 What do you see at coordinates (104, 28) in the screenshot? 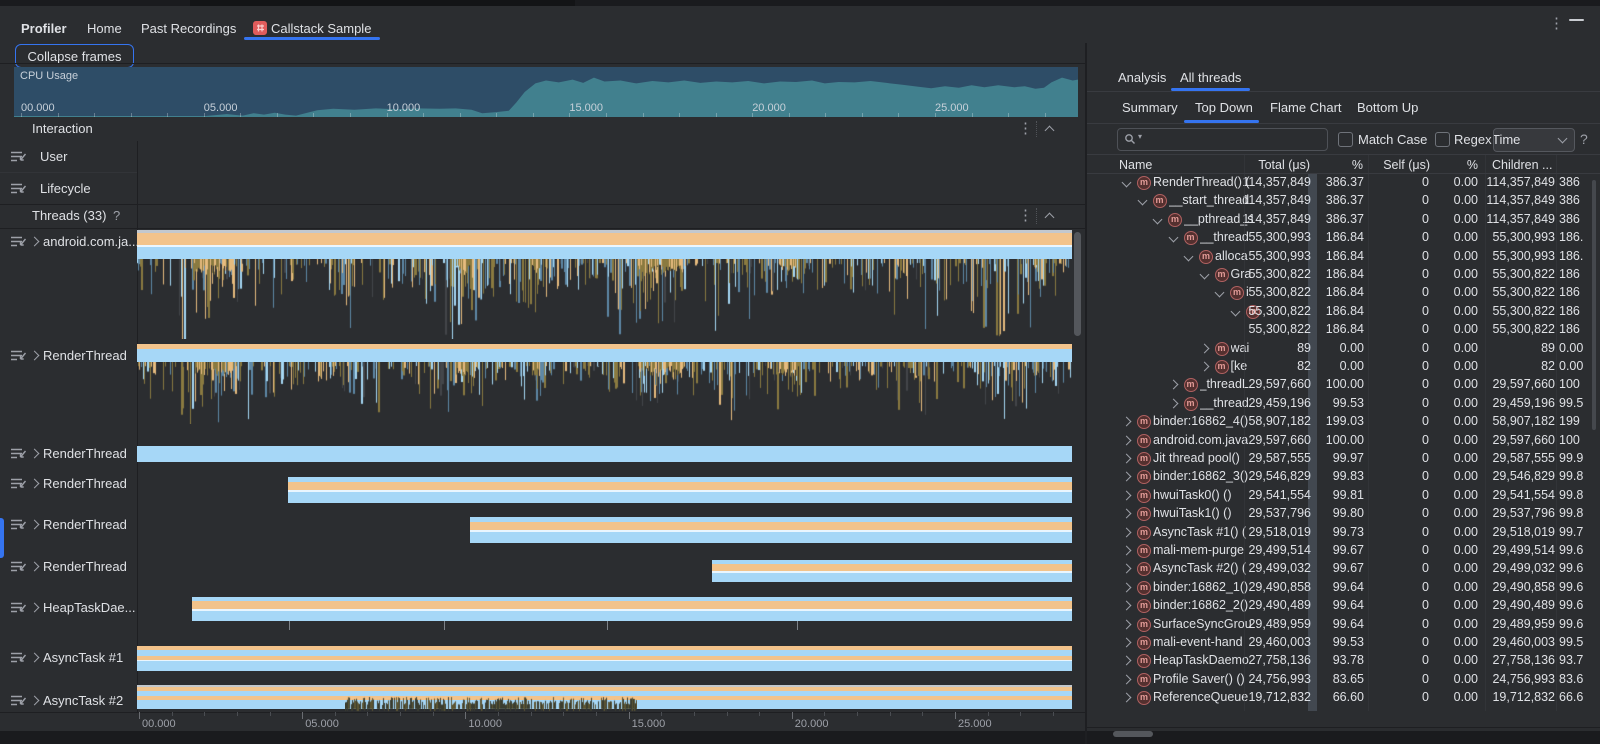
I see `tab-home: Home` at bounding box center [104, 28].